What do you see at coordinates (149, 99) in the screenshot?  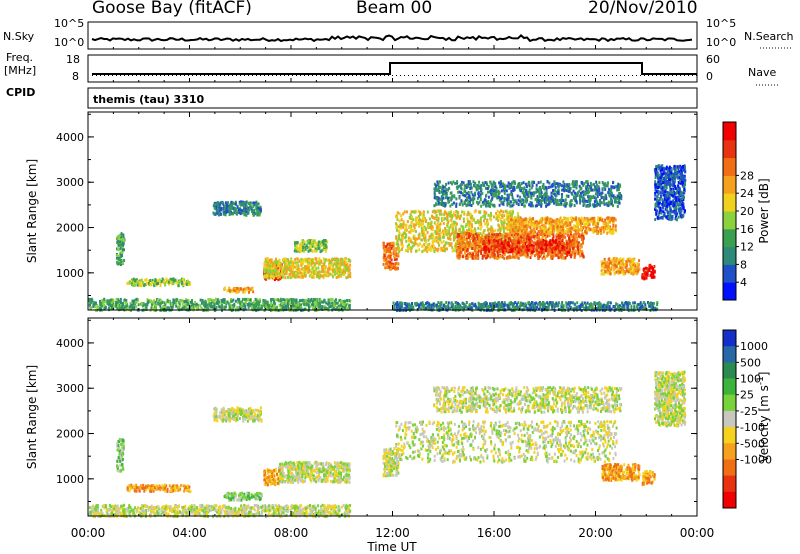 I see `cpid-value: themis (tau) 3310` at bounding box center [149, 99].